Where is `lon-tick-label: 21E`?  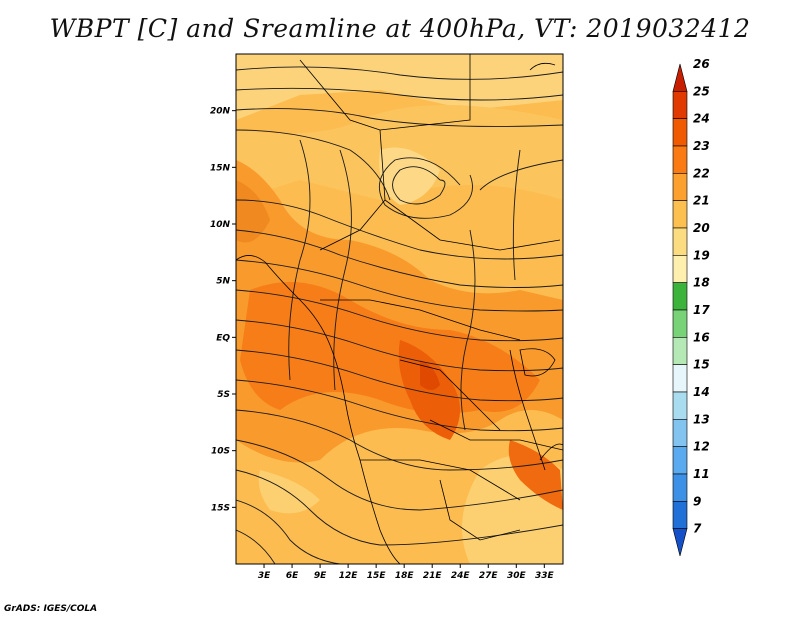
lon-tick-label: 21E is located at coordinates (433, 576).